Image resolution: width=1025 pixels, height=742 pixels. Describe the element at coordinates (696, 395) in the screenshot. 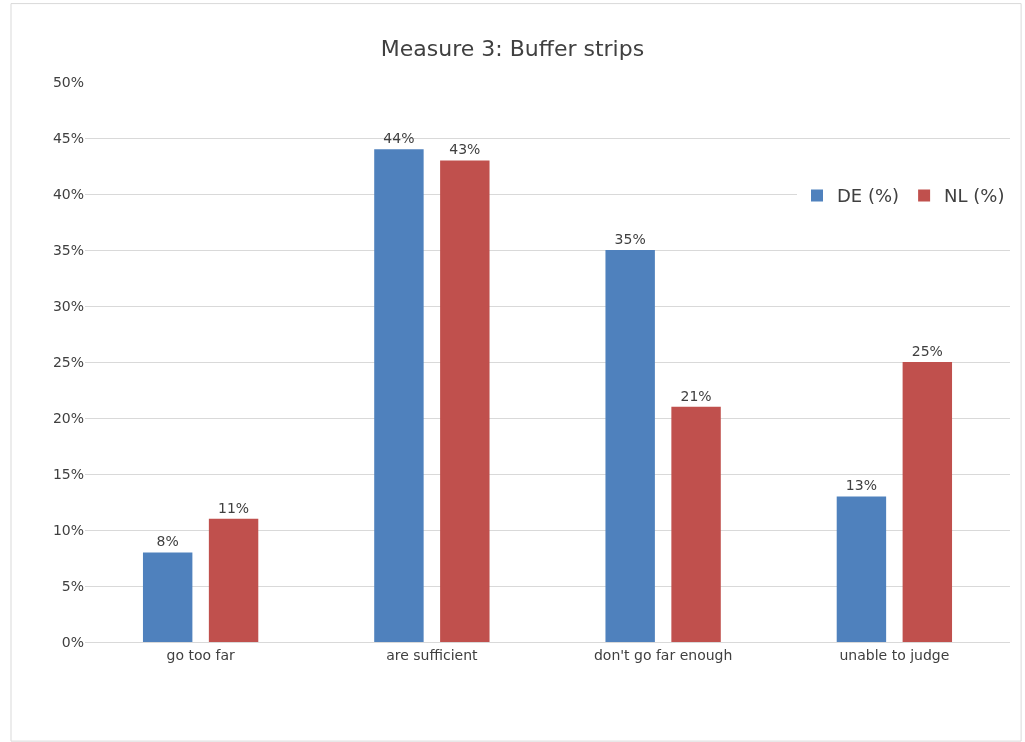

I see `data-label: 21%` at that location.